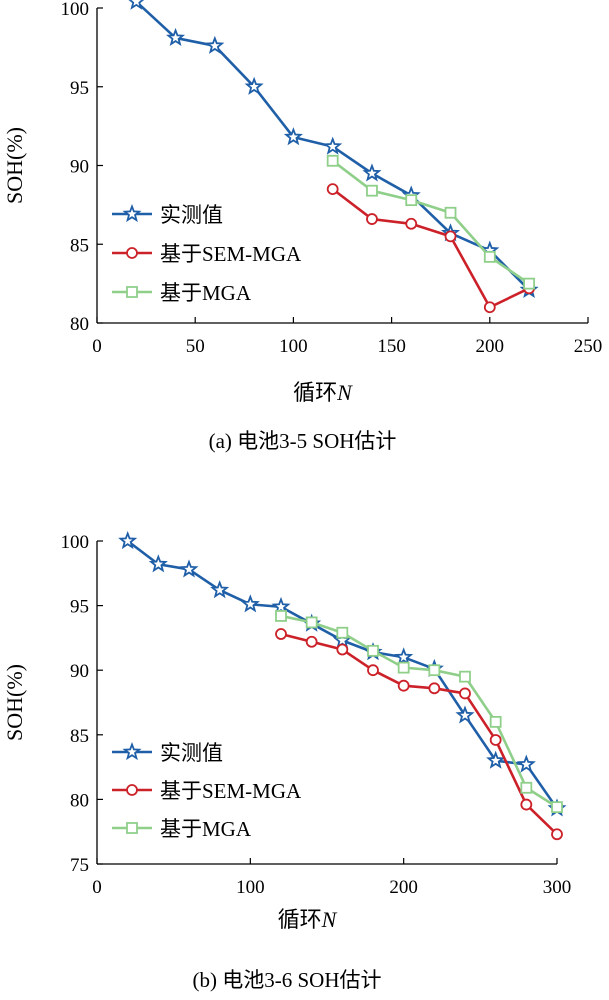 The image size is (609, 1000). Describe the element at coordinates (79, 865) in the screenshot. I see `y-tick-label: 75` at that location.